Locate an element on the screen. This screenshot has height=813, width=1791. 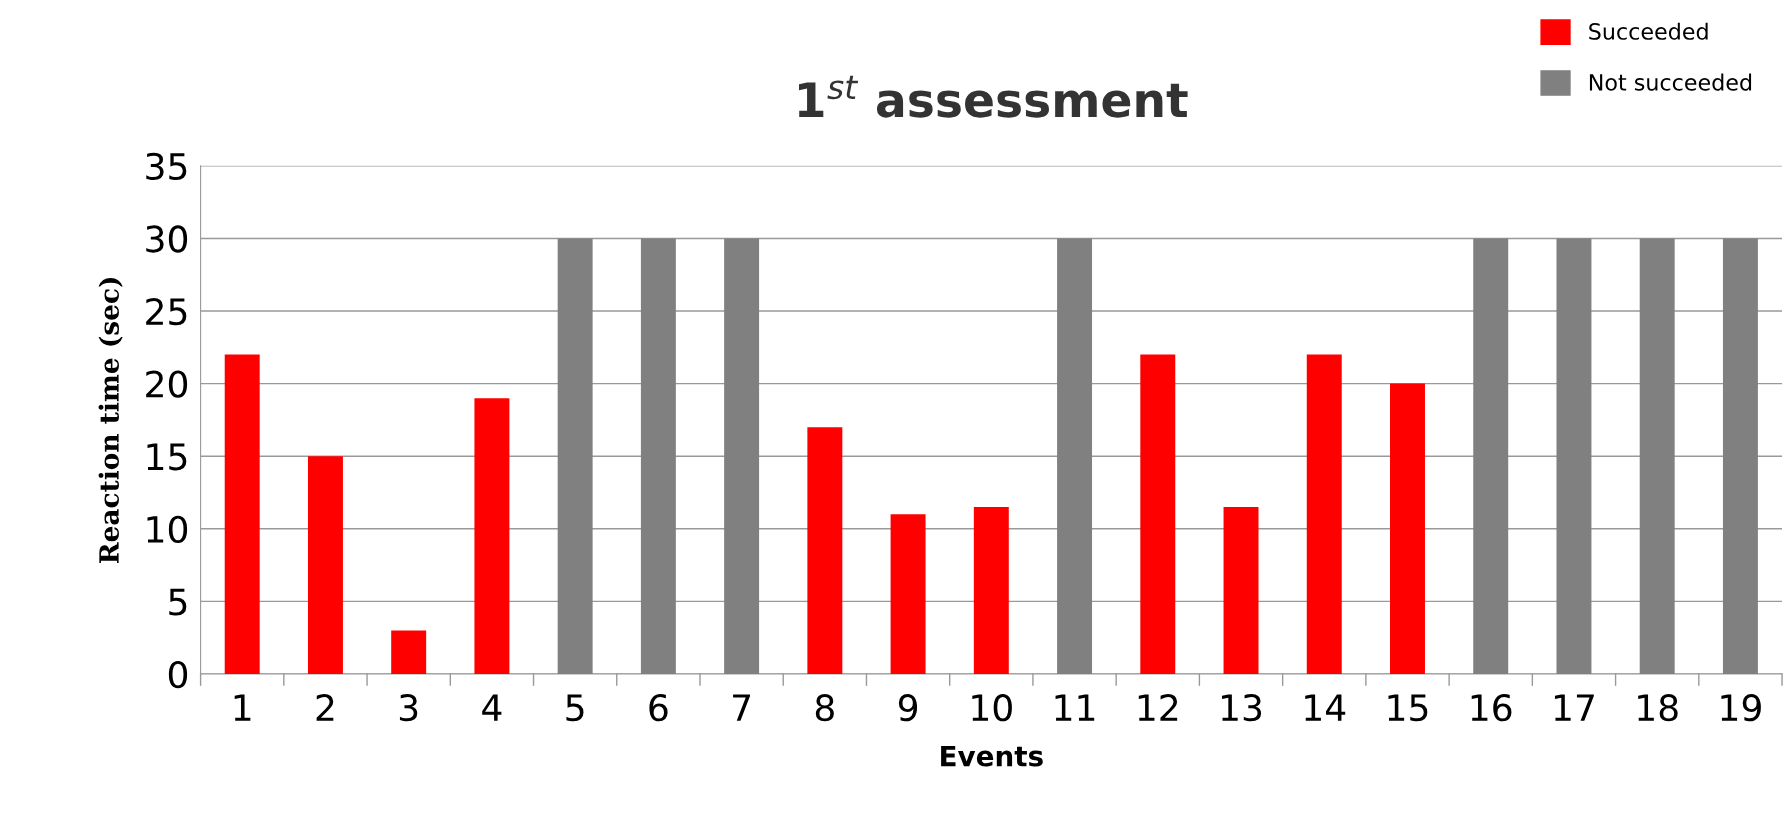
x-tick-label: 13 is located at coordinates (1242, 708).